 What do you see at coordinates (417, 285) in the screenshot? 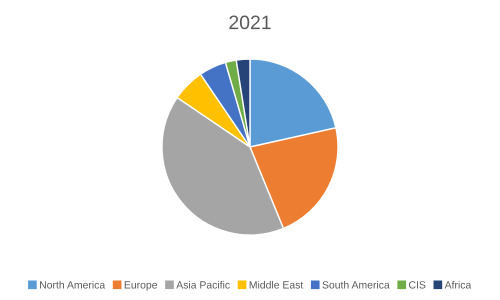
I see `legend-label: CIS` at bounding box center [417, 285].